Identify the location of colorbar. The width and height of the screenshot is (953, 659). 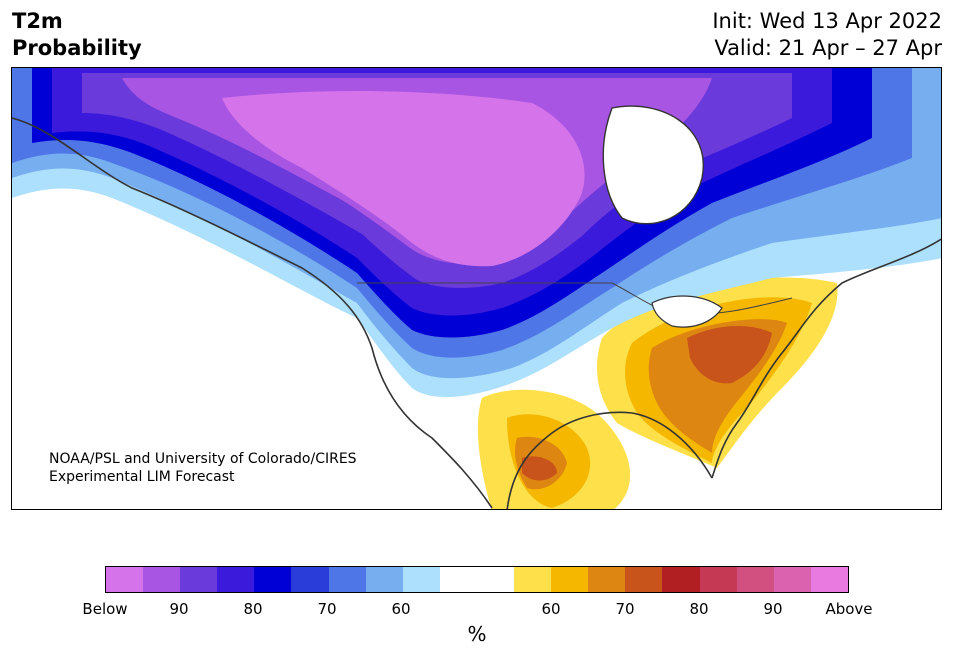
(477, 579).